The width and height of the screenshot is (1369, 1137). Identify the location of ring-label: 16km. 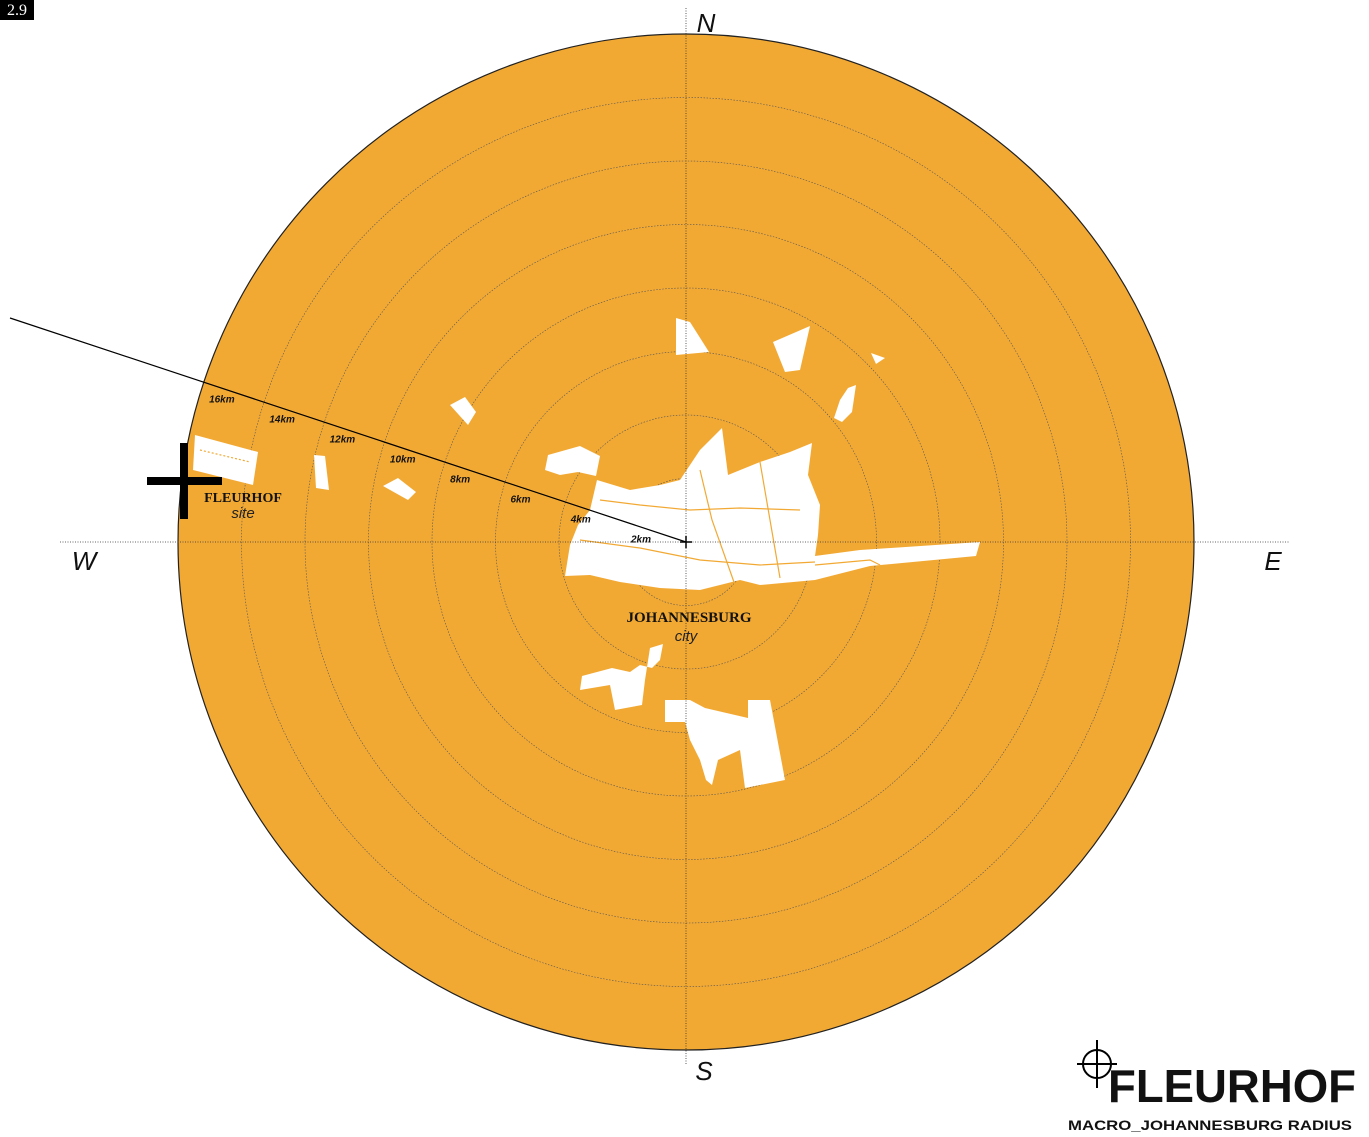
(222, 400).